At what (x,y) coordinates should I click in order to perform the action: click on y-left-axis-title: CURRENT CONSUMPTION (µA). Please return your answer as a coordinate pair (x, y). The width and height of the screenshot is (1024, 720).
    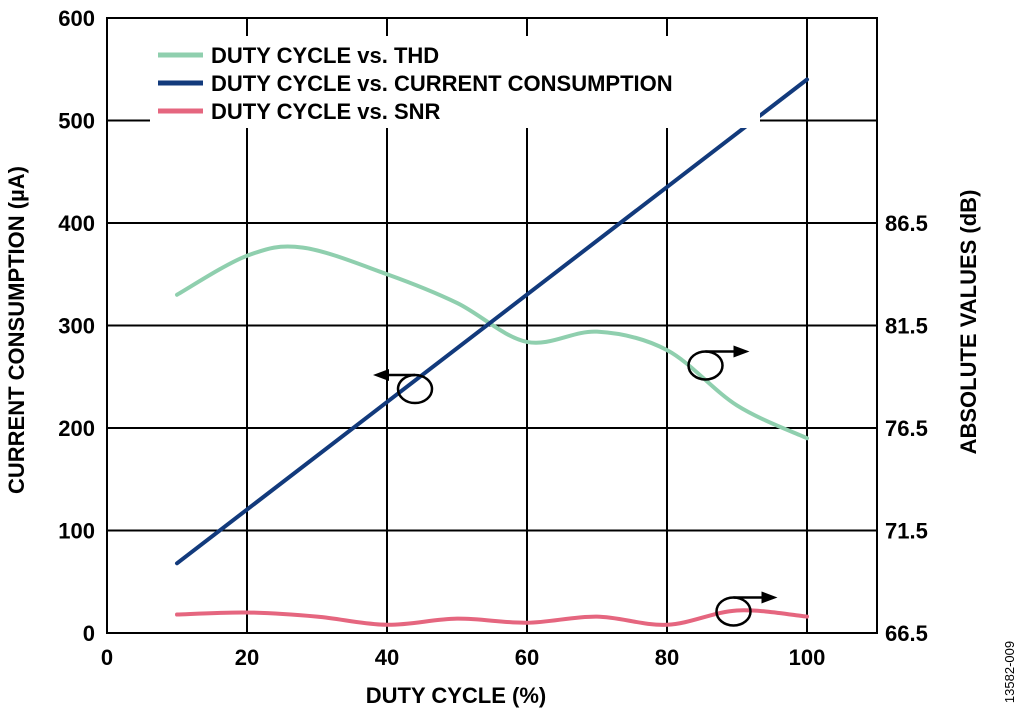
    Looking at the image, I should click on (16, 330).